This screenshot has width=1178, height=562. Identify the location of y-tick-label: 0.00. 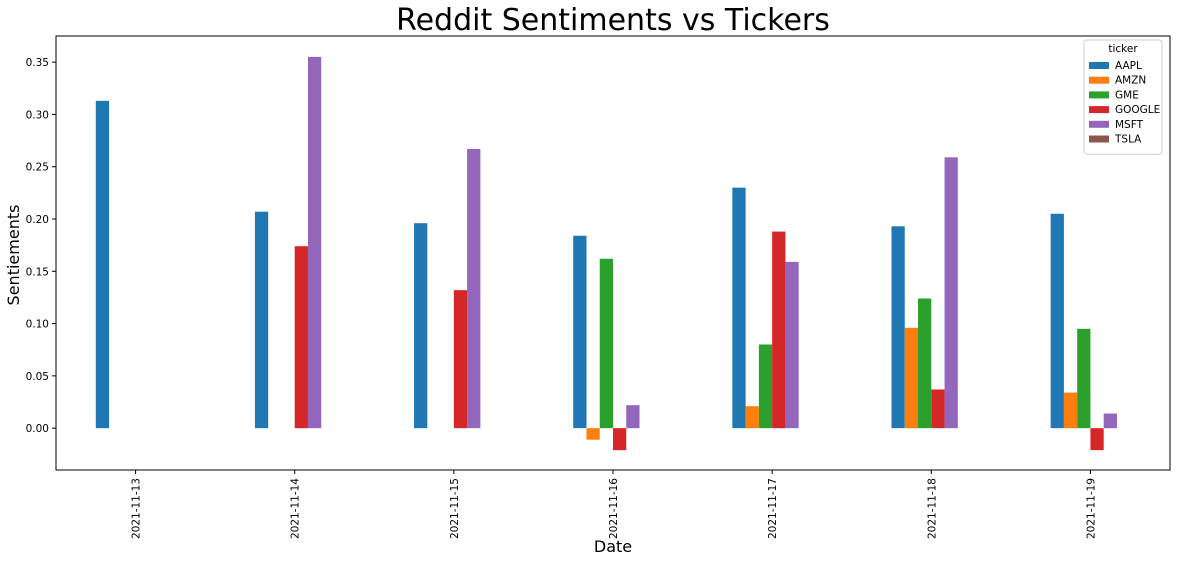
(37, 429).